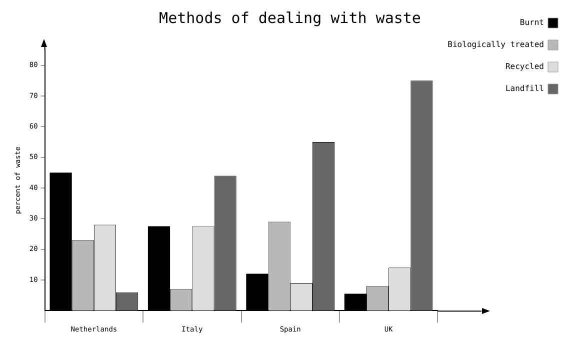 This screenshot has height=343, width=574. What do you see at coordinates (496, 45) in the screenshot?
I see `legend-label: Biologically treated` at bounding box center [496, 45].